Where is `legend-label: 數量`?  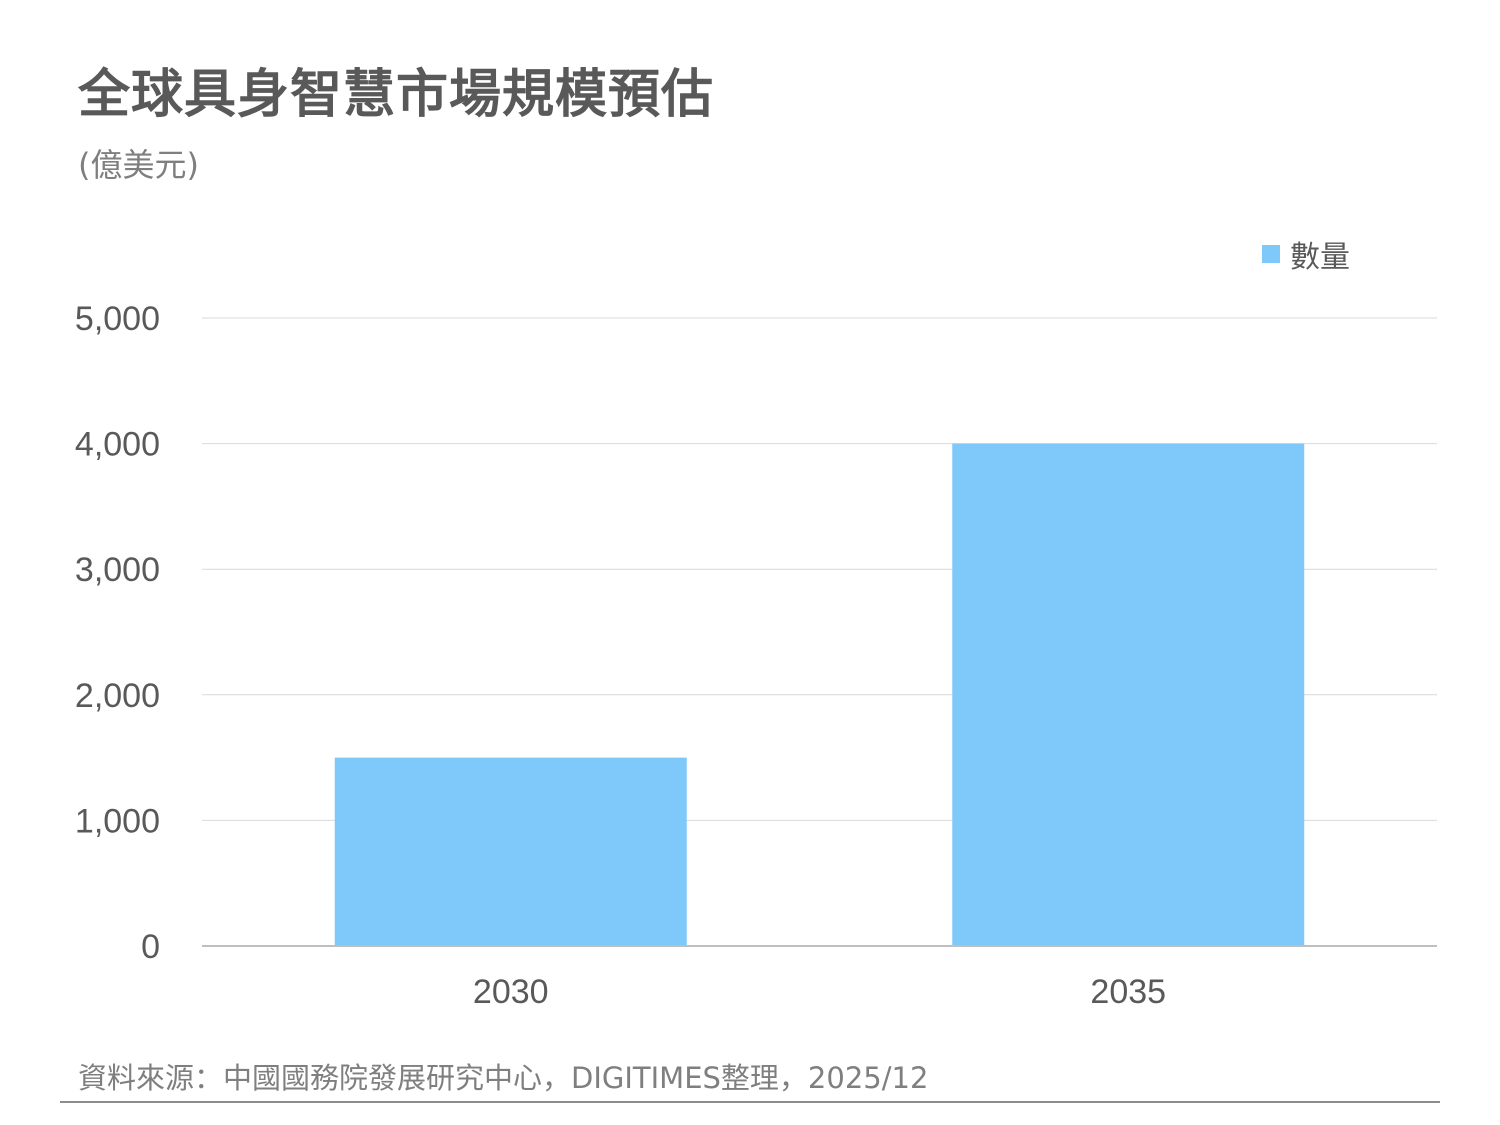 legend-label: 數量 is located at coordinates (1320, 257).